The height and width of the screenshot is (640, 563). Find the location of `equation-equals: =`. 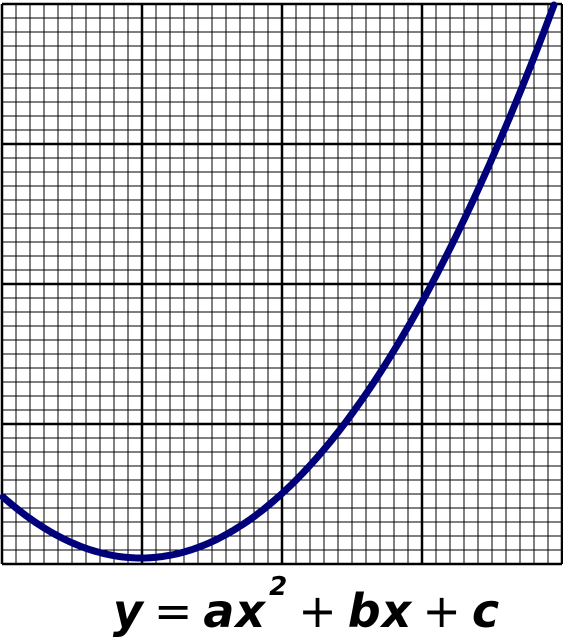

equation-equals: = is located at coordinates (173, 611).